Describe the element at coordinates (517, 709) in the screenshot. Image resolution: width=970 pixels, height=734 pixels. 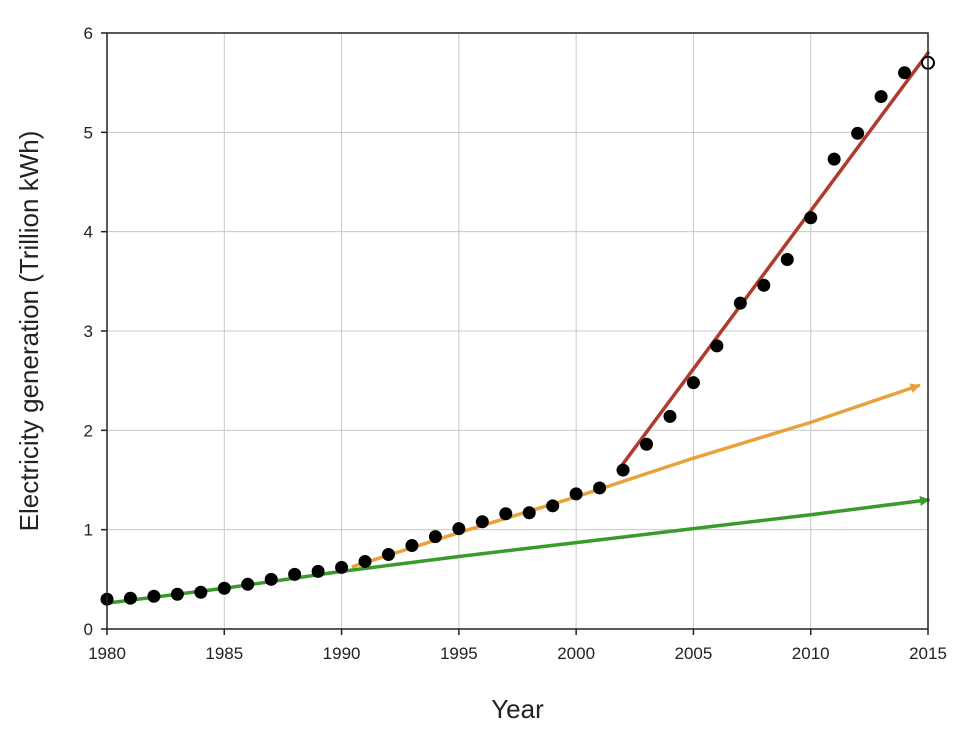
I see `x-axis-title: Year` at that location.